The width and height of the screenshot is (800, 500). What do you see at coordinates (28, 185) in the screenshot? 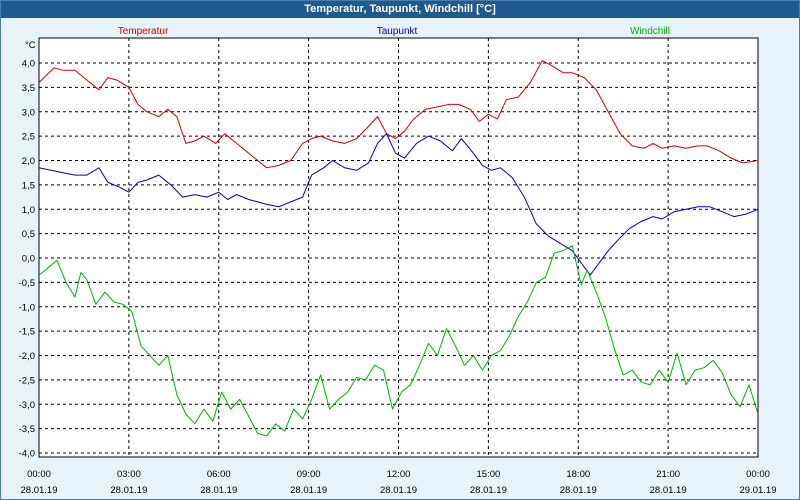
I see `y-tick-label: 1,5` at bounding box center [28, 185].